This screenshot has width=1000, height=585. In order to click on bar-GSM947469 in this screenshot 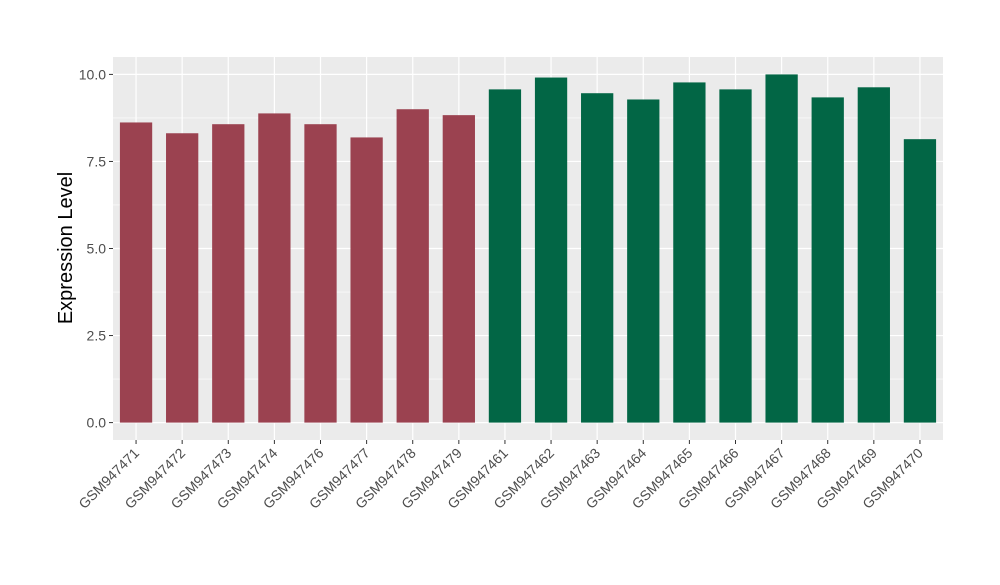, I will do `click(873, 255)`.